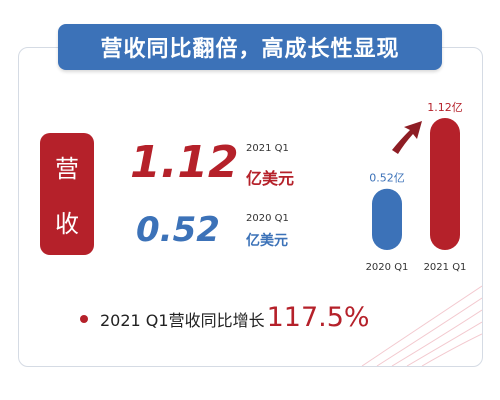 The height and width of the screenshot is (400, 500). I want to click on growth-arrow-icon, so click(407, 137).